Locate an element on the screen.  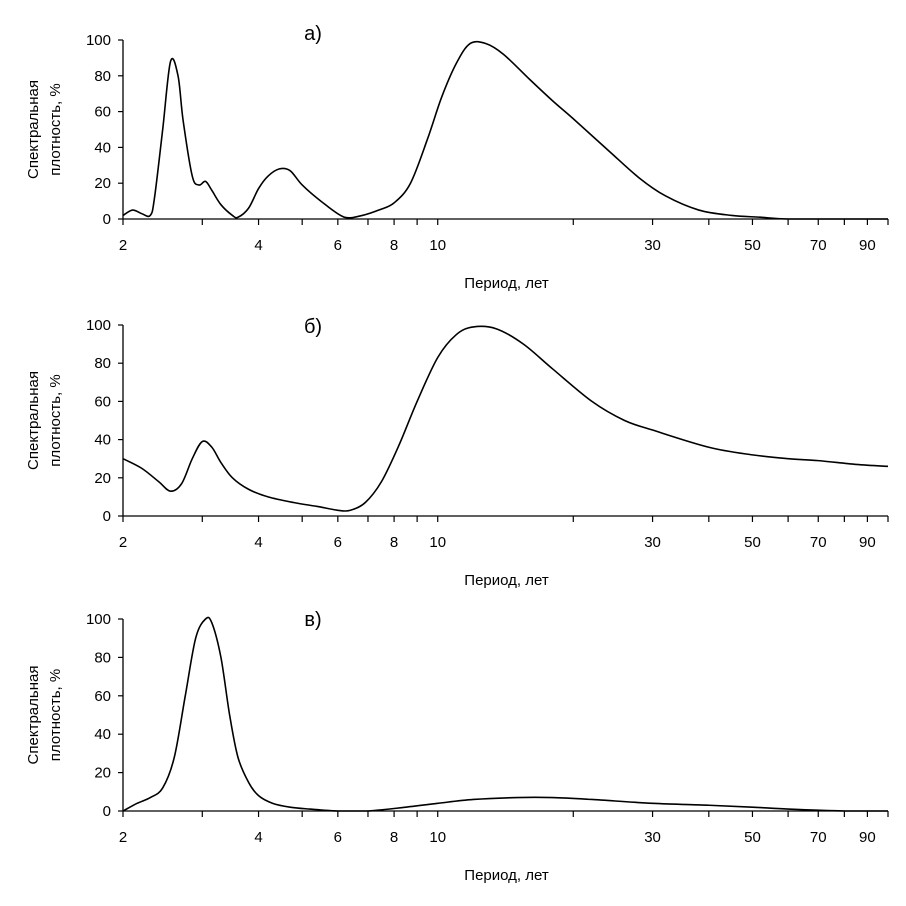
panel-label: а) is located at coordinates (313, 34).